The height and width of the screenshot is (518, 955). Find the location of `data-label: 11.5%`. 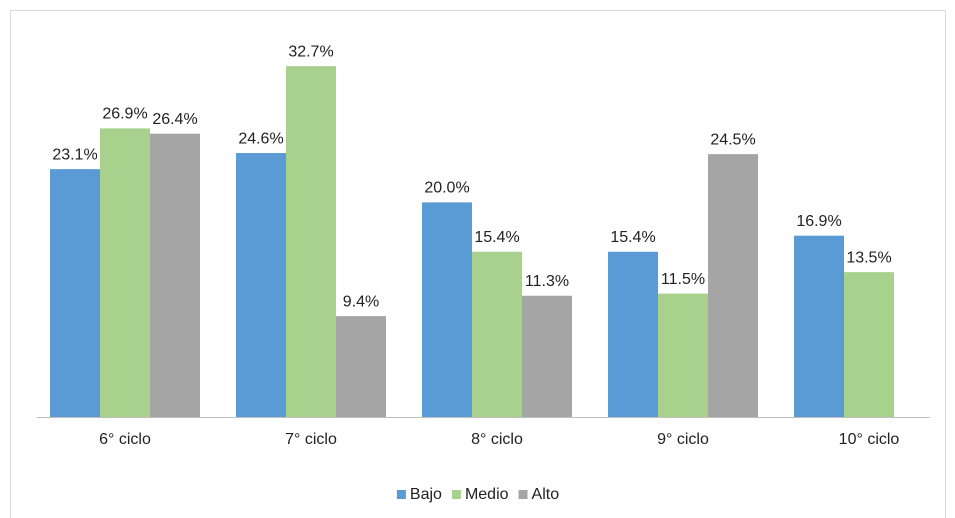

data-label: 11.5% is located at coordinates (683, 279).